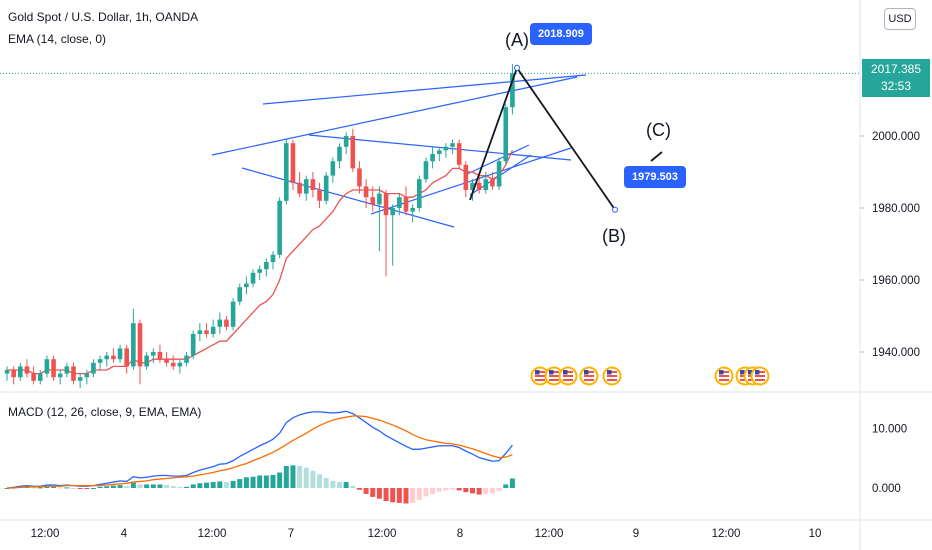  I want to click on macd-y-tick-label: 10.000, so click(889, 430).